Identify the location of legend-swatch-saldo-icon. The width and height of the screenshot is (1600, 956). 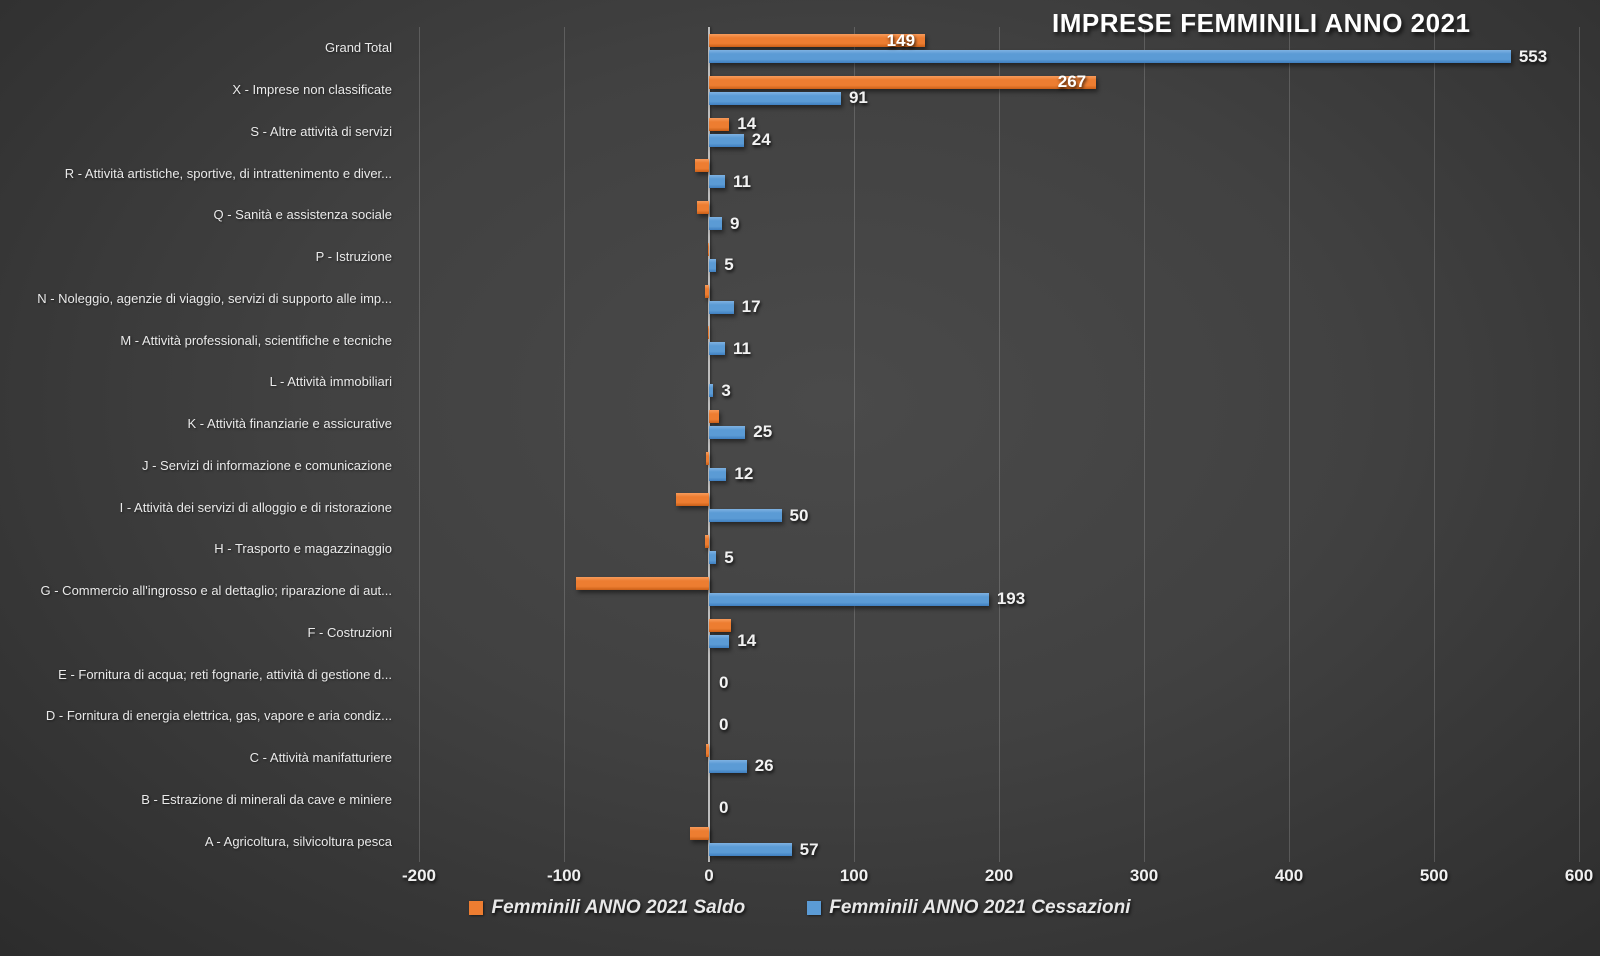
(476, 908).